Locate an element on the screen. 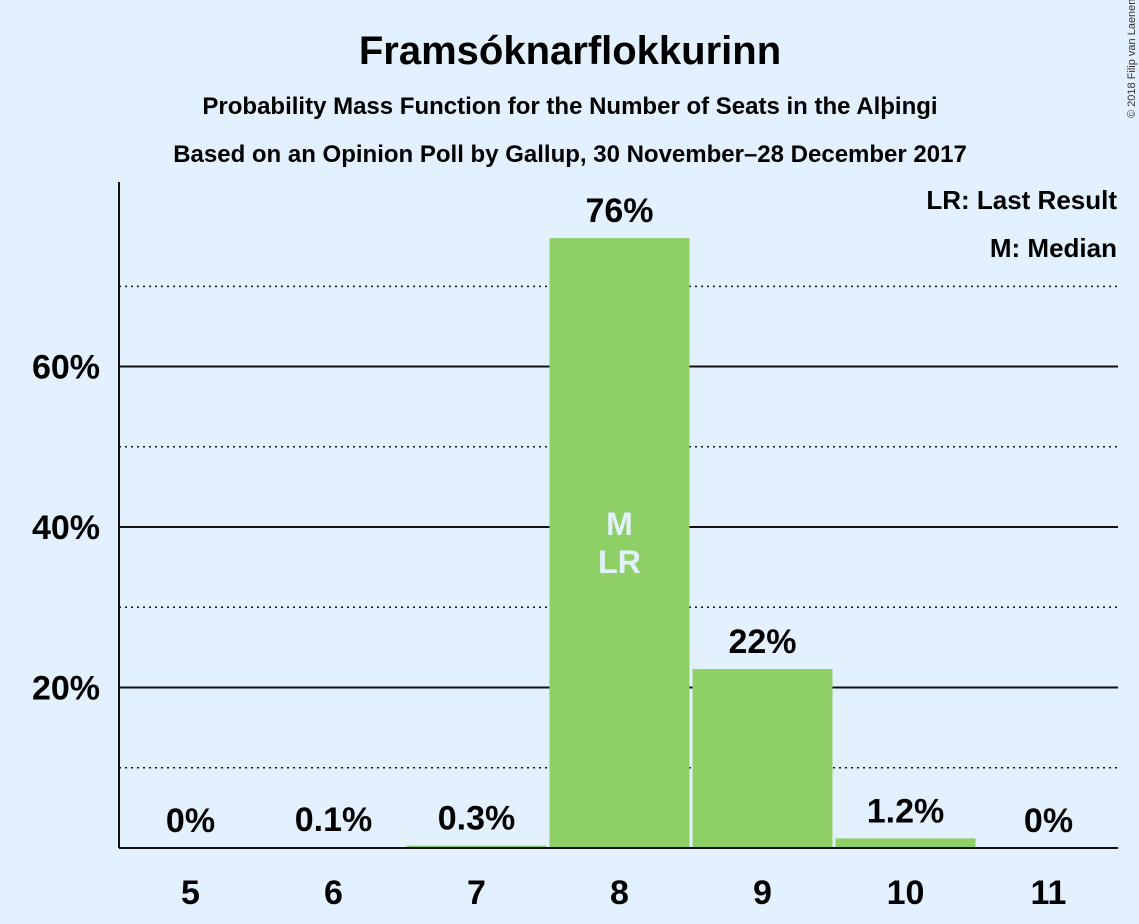 The image size is (1139, 924). last-result-marker: LR is located at coordinates (619, 562).